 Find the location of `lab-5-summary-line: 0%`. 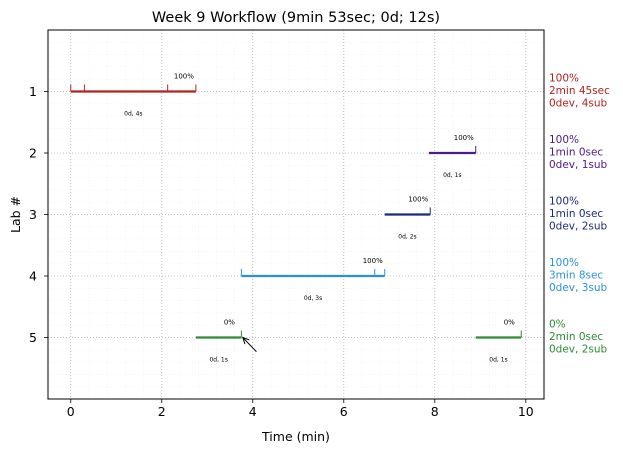

lab-5-summary-line: 0% is located at coordinates (557, 325).